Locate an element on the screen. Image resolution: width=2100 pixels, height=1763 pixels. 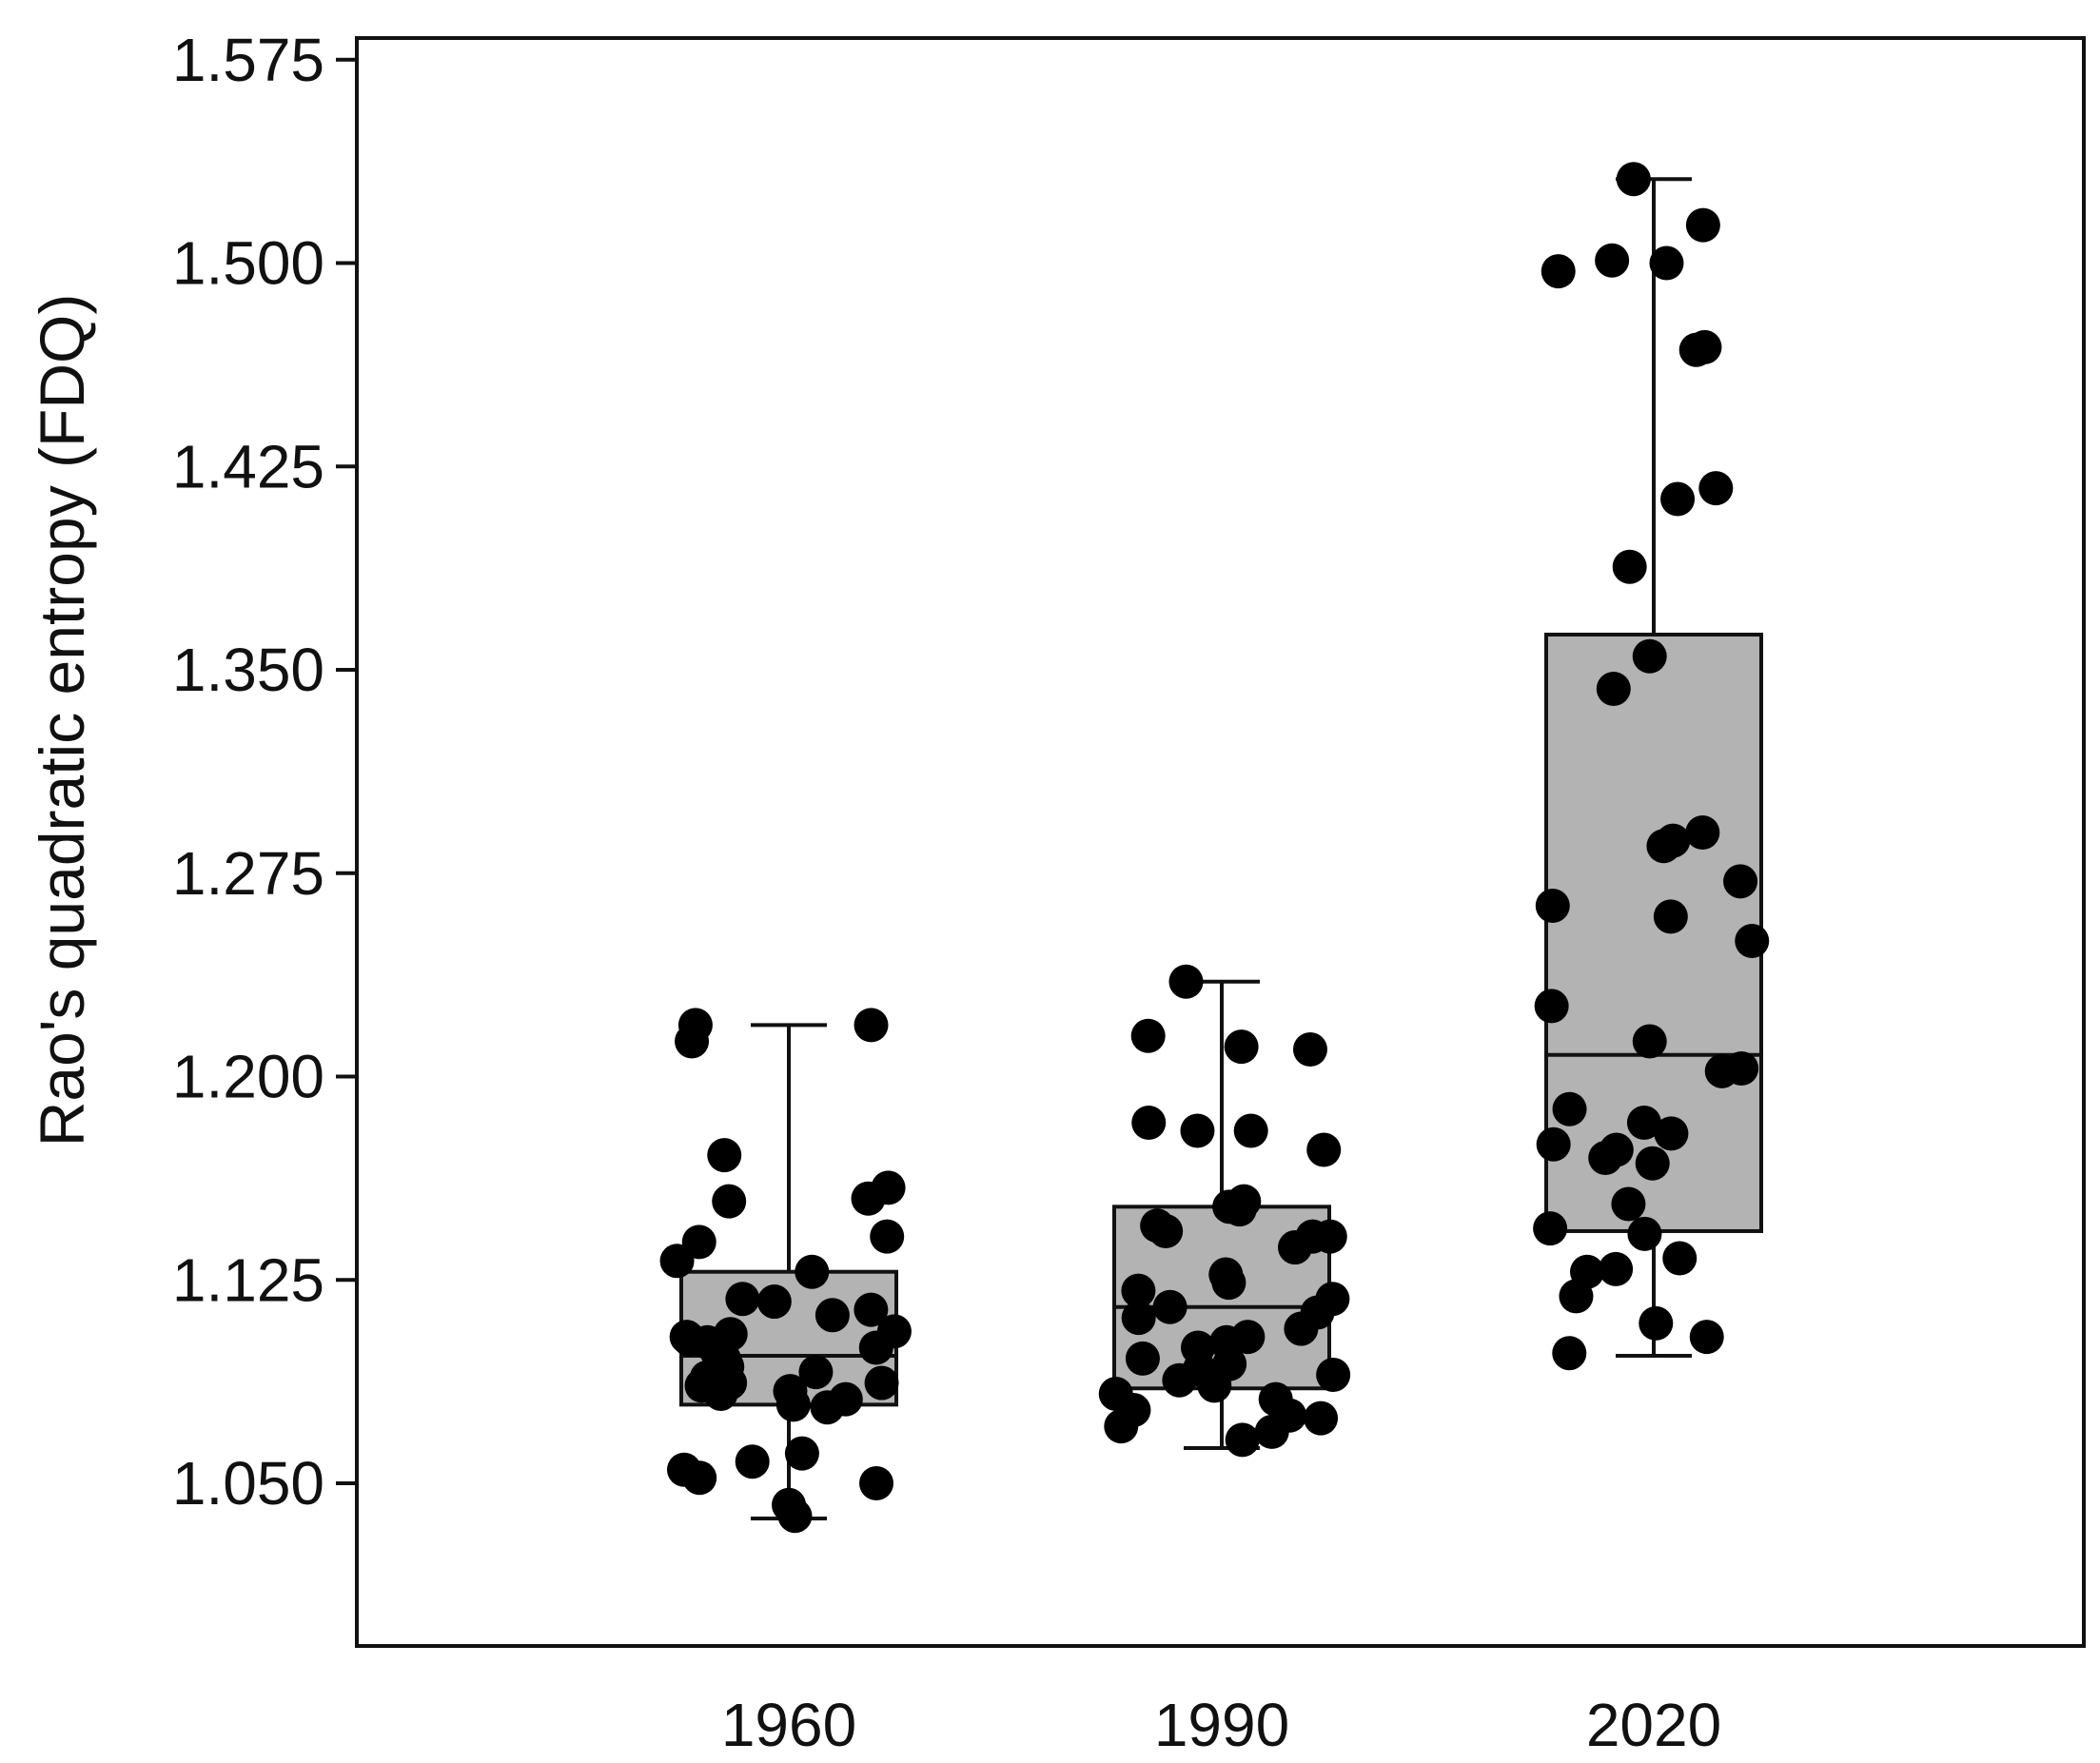
x-tick-label: 1990 is located at coordinates (1221, 1725).